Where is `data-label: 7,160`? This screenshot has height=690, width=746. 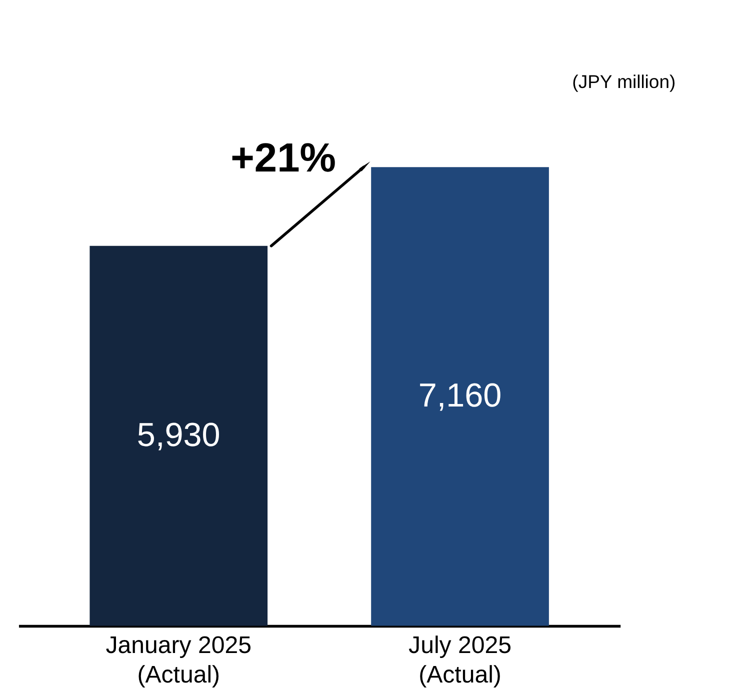 data-label: 7,160 is located at coordinates (460, 396).